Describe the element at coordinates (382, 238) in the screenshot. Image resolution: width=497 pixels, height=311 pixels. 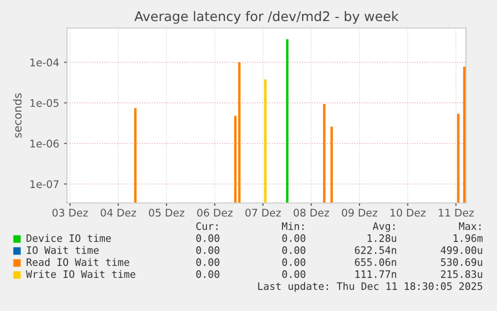
I see `text: 1.28u` at that location.